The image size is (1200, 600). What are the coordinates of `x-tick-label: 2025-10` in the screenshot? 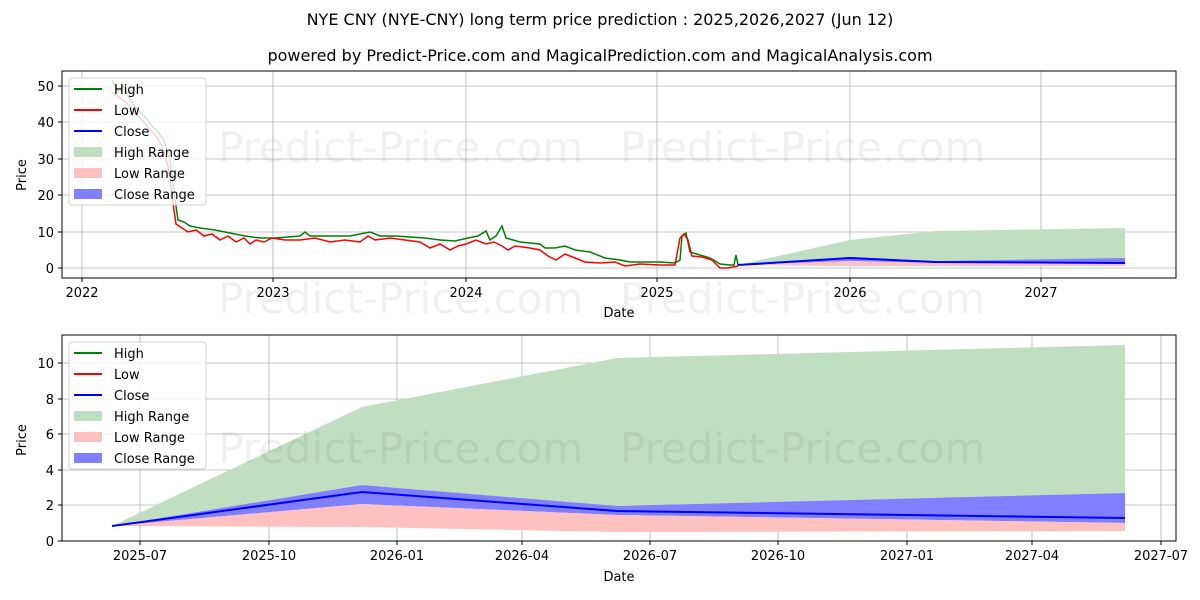 It's located at (269, 556).